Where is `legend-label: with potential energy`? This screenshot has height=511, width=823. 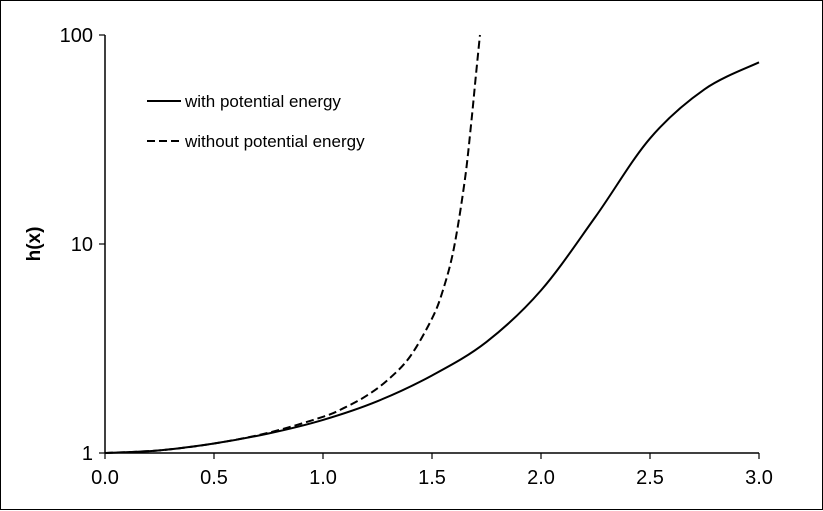
legend-label: with potential energy is located at coordinates (262, 101).